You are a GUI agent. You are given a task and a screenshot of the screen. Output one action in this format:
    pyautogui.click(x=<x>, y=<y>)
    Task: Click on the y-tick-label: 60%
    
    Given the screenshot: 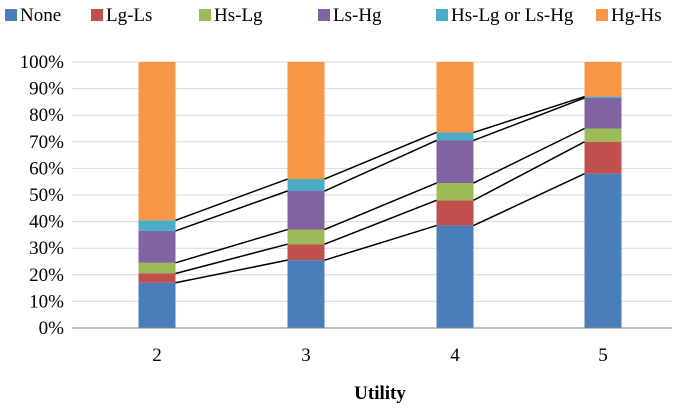 What is the action you would take?
    pyautogui.click(x=46, y=168)
    